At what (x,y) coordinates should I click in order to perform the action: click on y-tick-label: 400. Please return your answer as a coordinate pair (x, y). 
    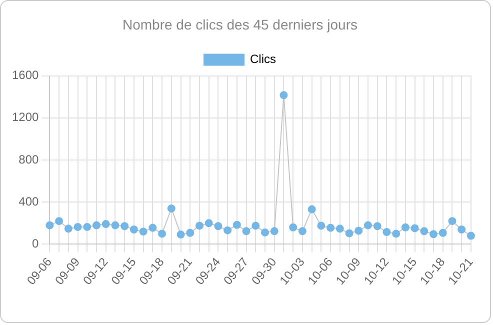
    Looking at the image, I should click on (29, 201).